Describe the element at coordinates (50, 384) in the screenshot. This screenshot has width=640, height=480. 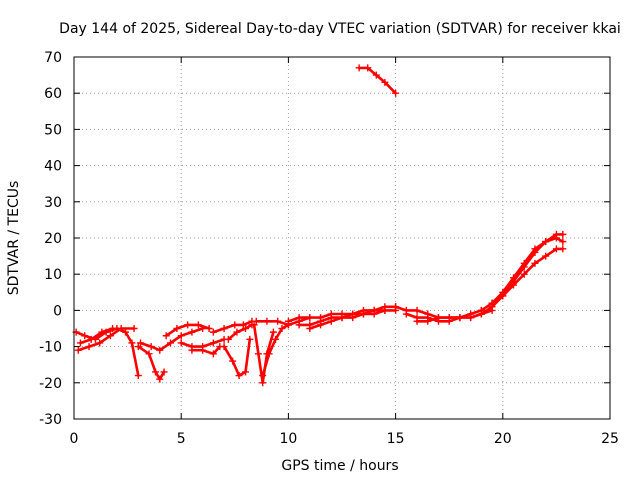
I see `y-tick-label: -20` at that location.